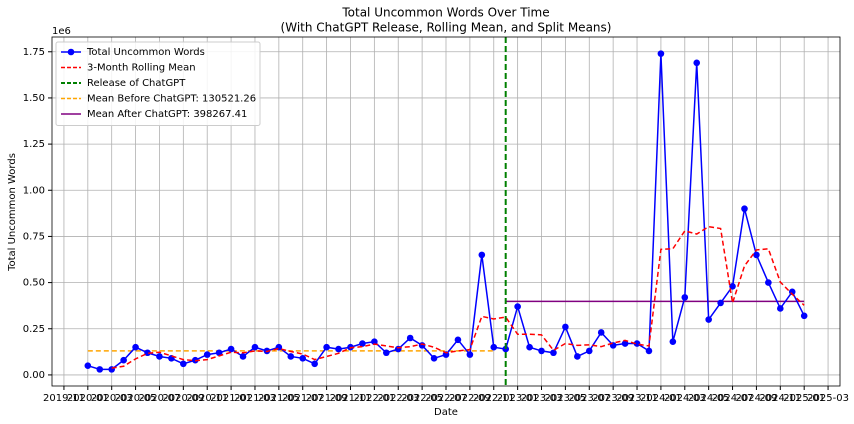  I want to click on x-tick-label: 2021-07, so click(303, 398).